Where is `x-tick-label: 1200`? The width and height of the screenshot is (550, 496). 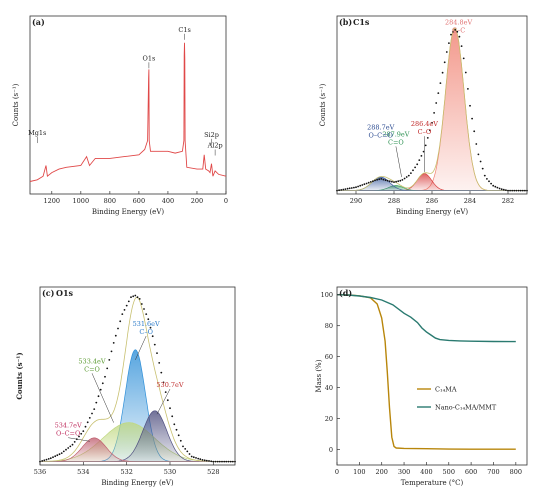
x-tick-label: 1200 is located at coordinates (52, 201).